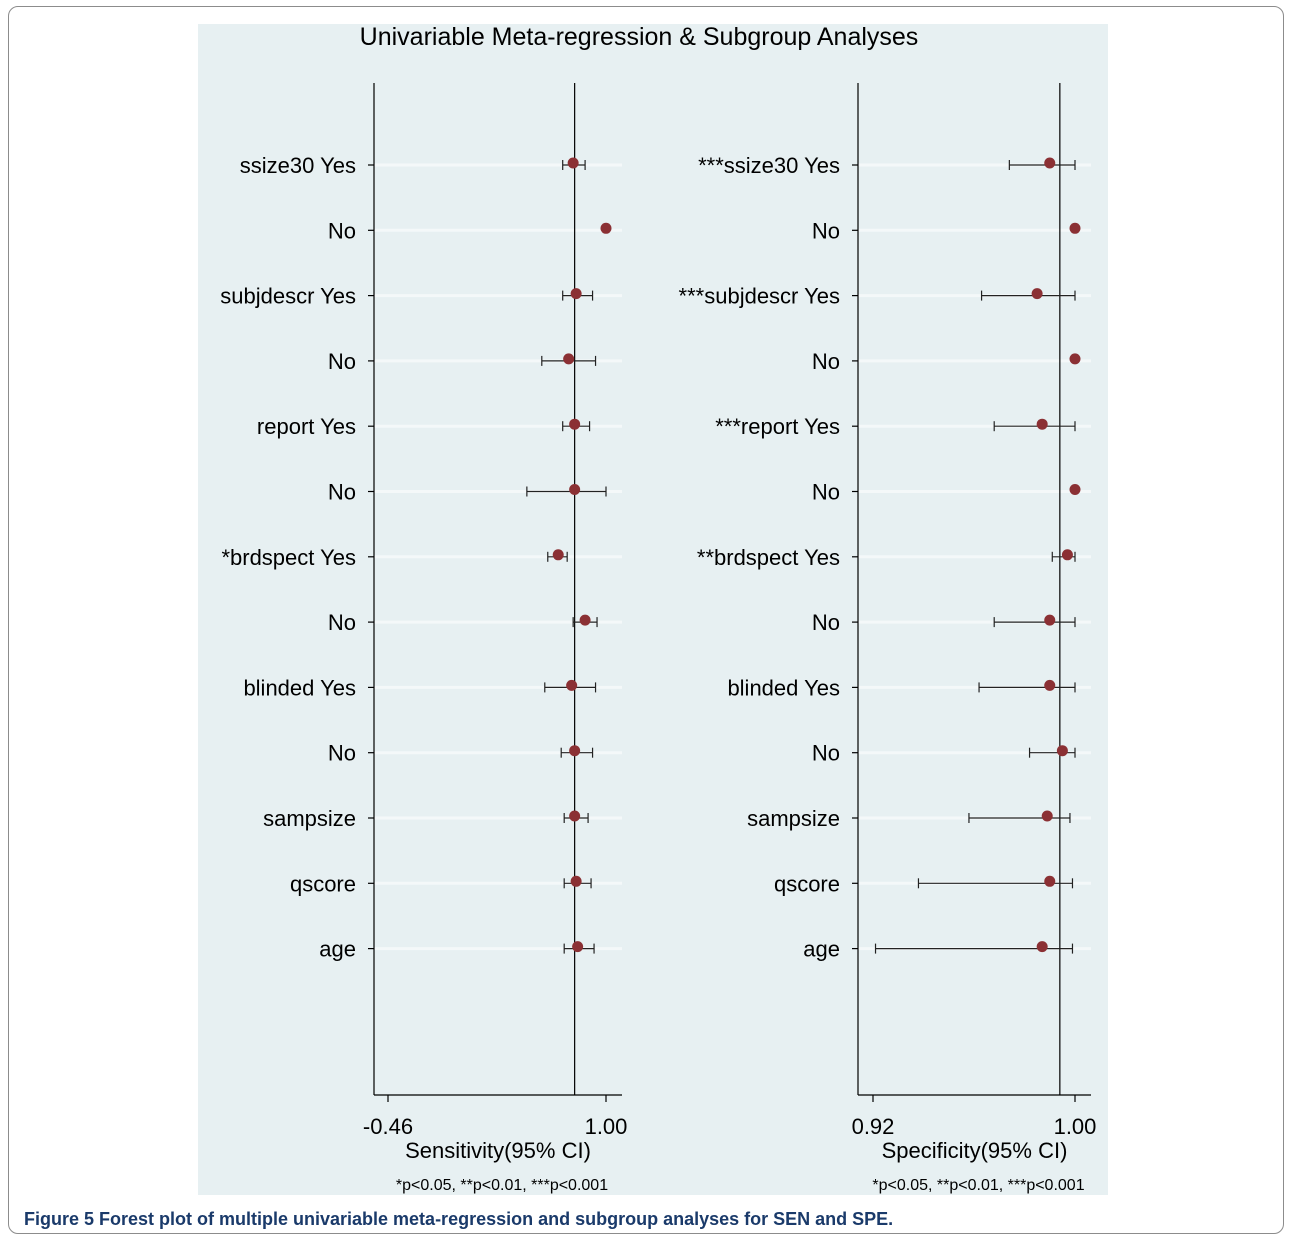 This screenshot has width=1290, height=1237. I want to click on sensitivity-row-label: subjdescr Yes, so click(288, 296).